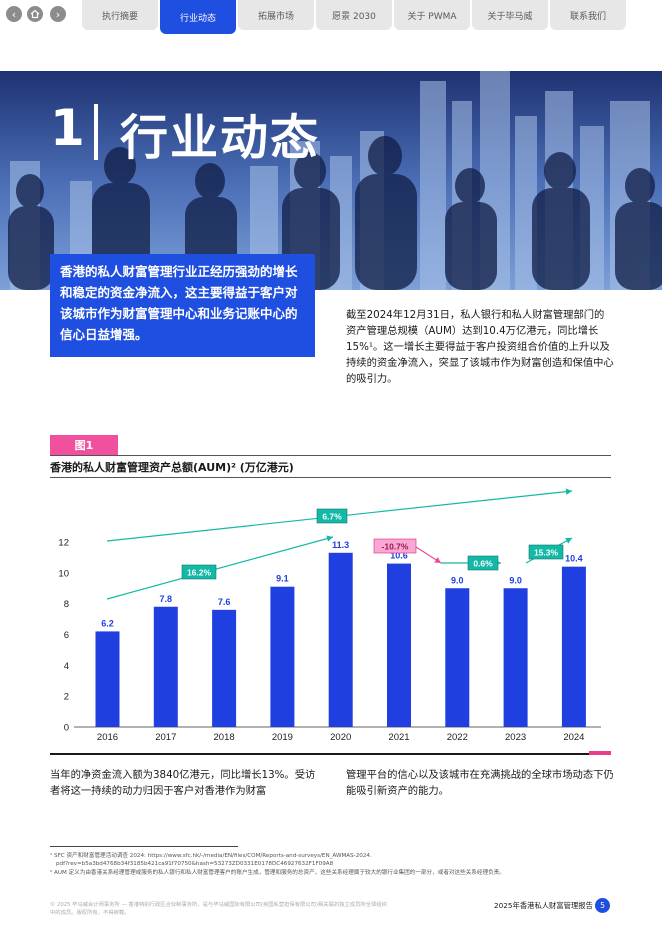  What do you see at coordinates (144, 846) in the screenshot?
I see `footnote-divider` at bounding box center [144, 846].